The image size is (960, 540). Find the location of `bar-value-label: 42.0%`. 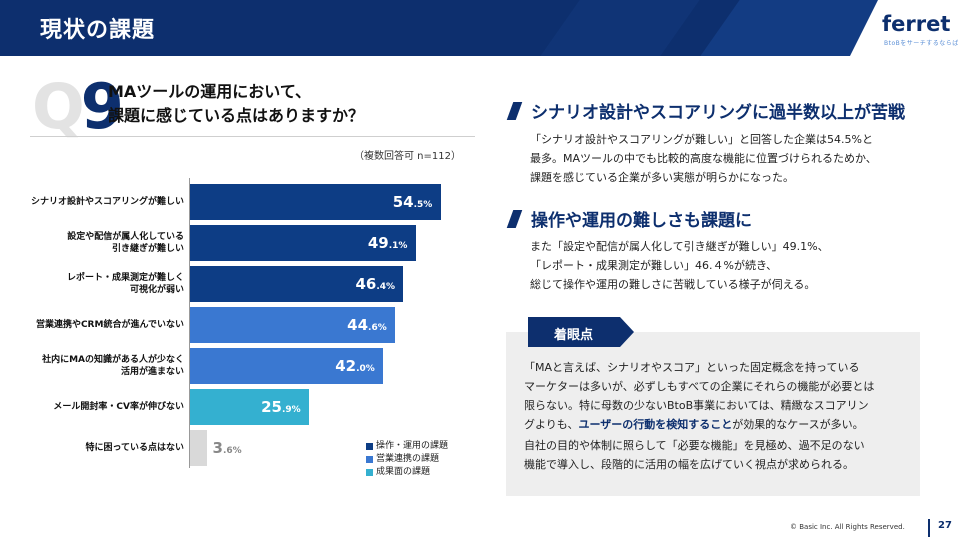

bar-value-label: 42.0% is located at coordinates (355, 366).